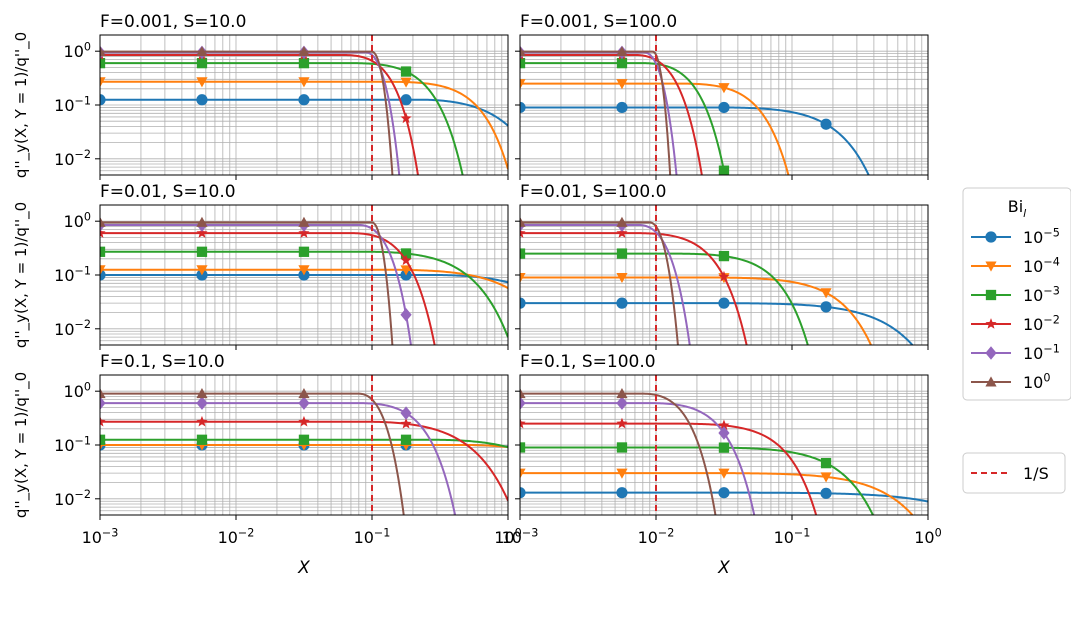  What do you see at coordinates (77, 50) in the screenshot?
I see `y-tick-label: 10⁰` at bounding box center [77, 50].